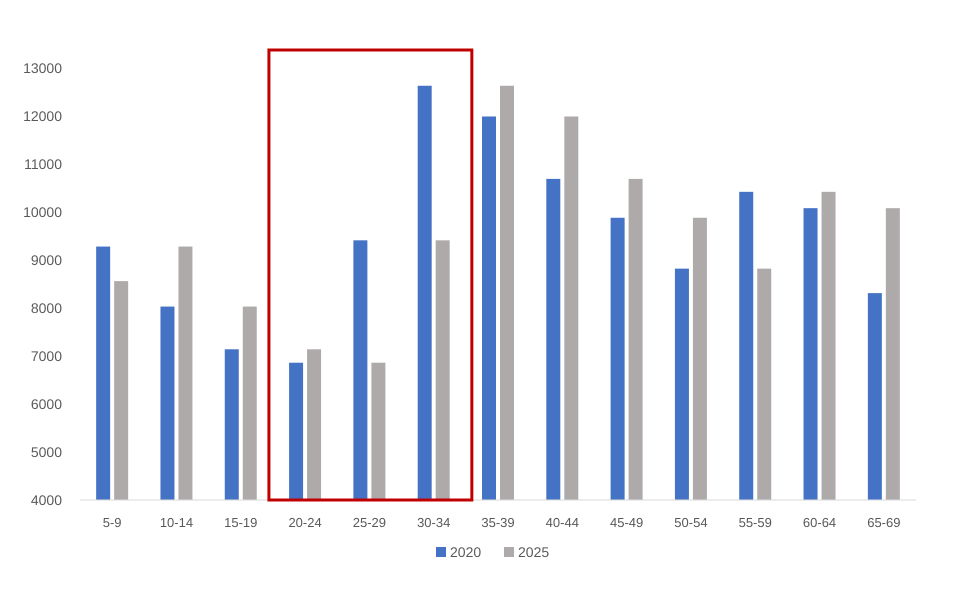 The image size is (956, 589). Describe the element at coordinates (46, 452) in the screenshot. I see `y-tick-label: 5000` at that location.